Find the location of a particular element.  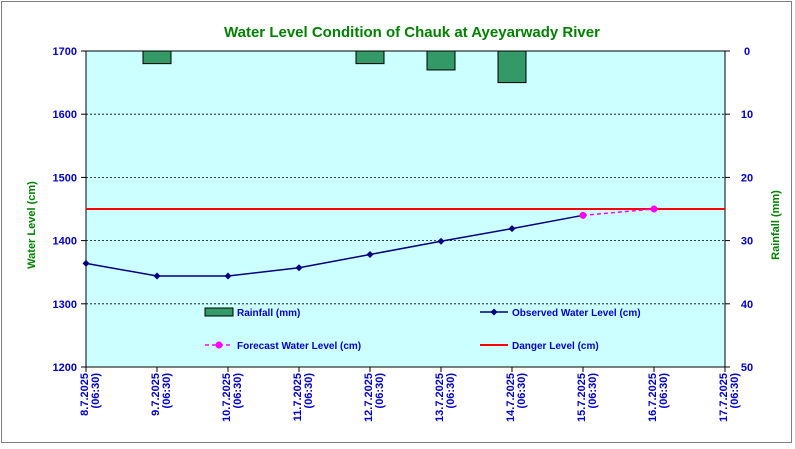

x-tick-date: 14.7.2025 is located at coordinates (511, 397).